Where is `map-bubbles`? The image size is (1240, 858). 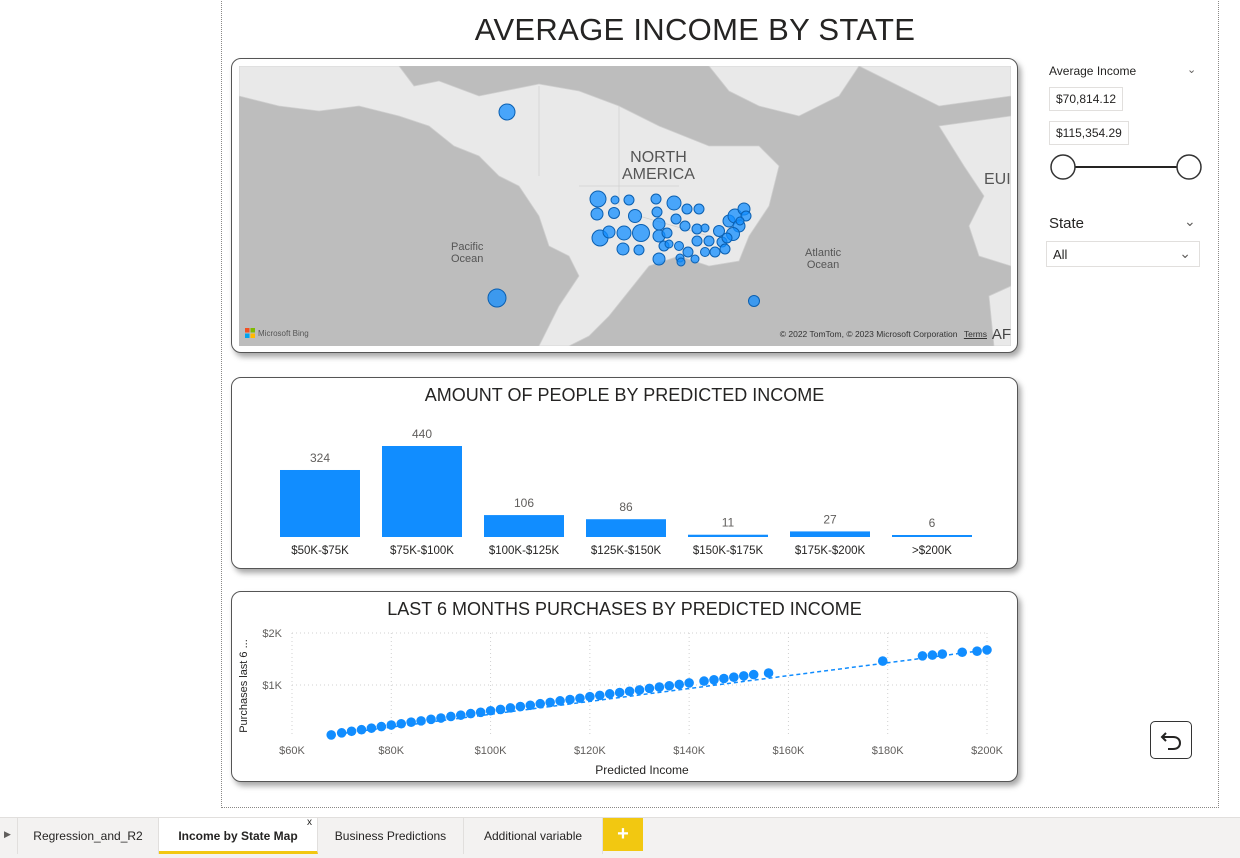
map-bubbles is located at coordinates (623, 205).